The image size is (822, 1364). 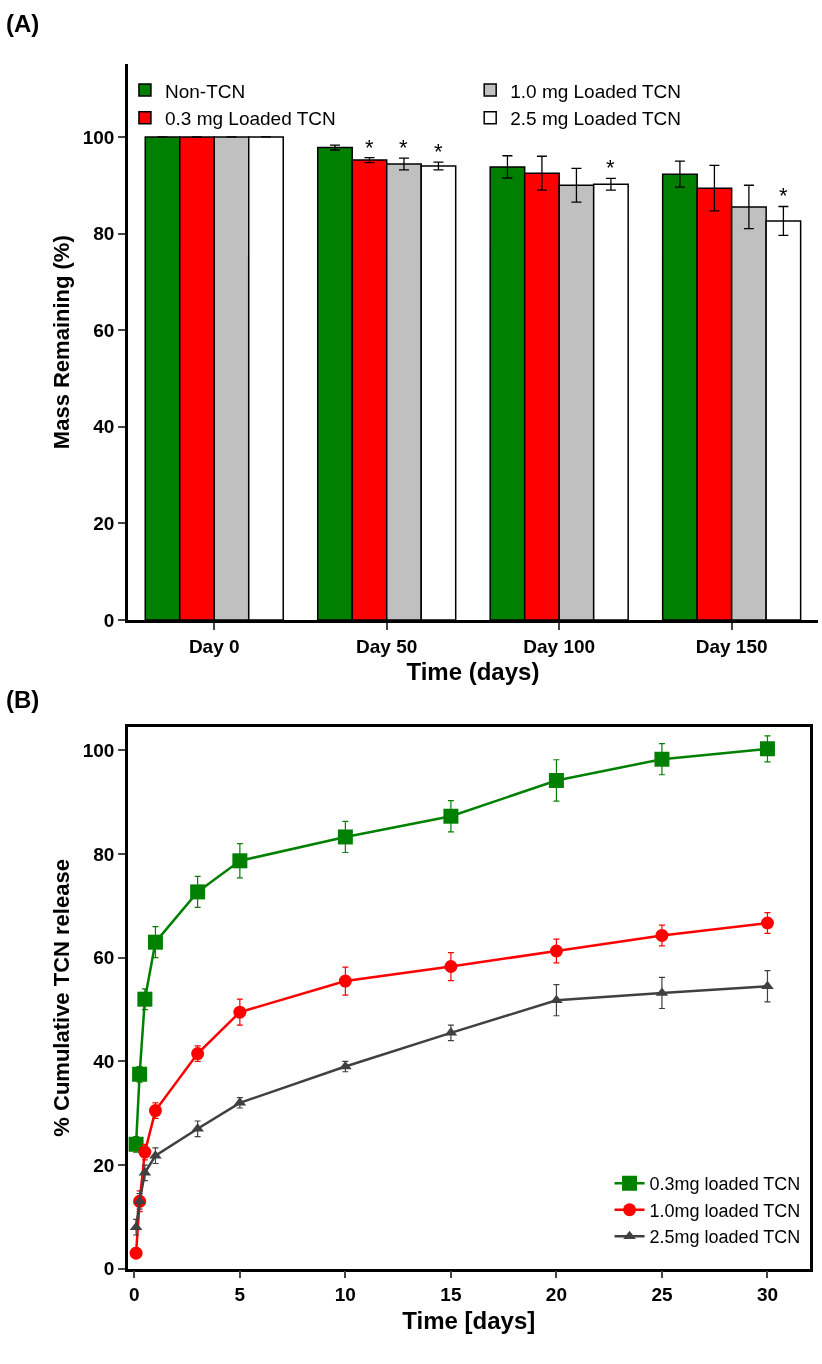 I want to click on legend-label: 1.0mg loaded TCN, so click(x=725, y=1210).